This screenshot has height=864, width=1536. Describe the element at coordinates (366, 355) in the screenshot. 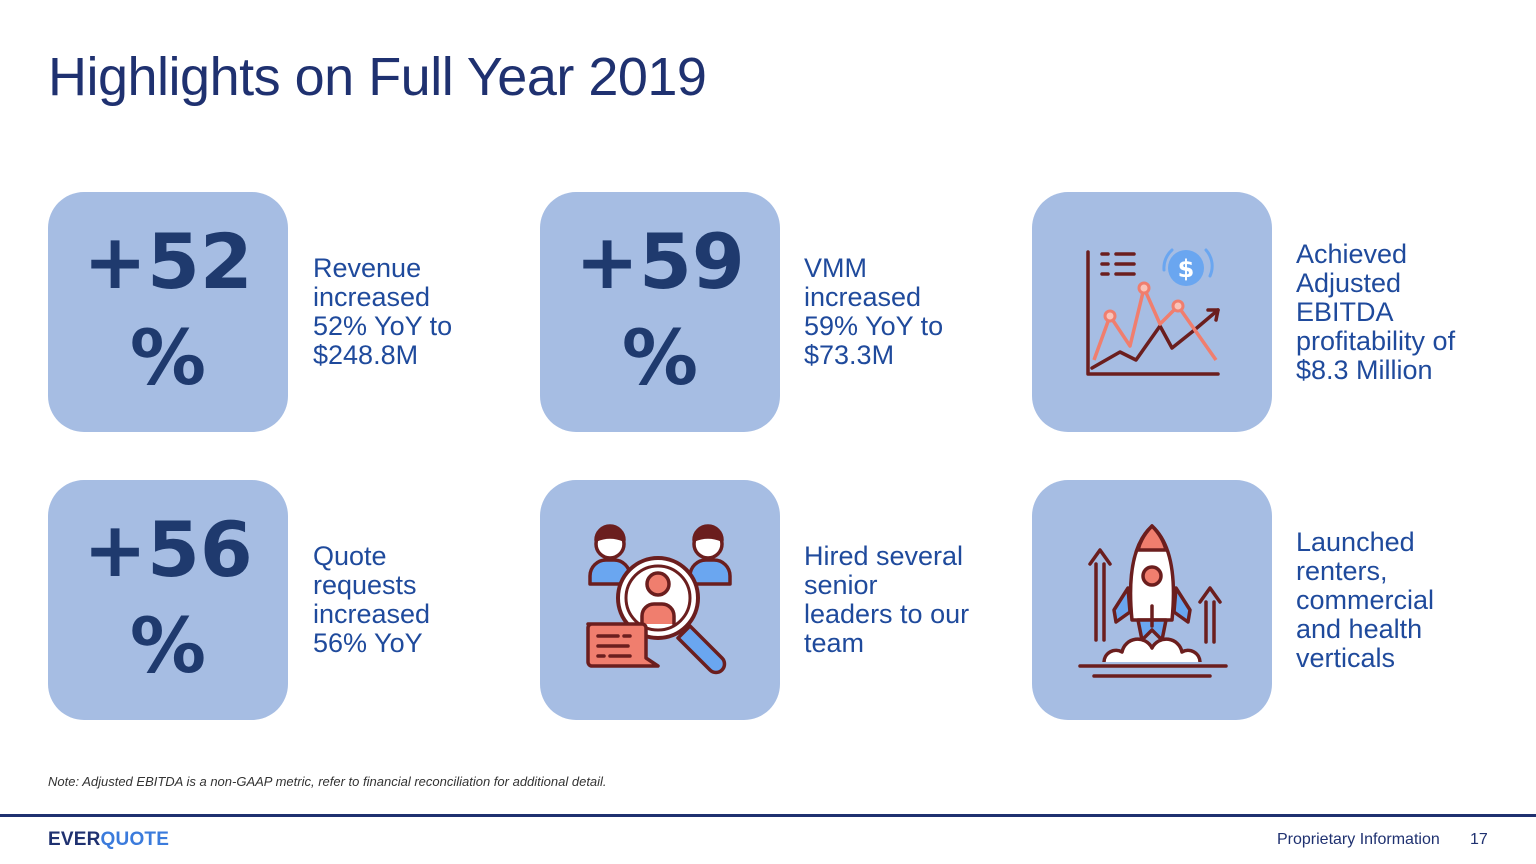

I see `description-line: $248.8M` at that location.